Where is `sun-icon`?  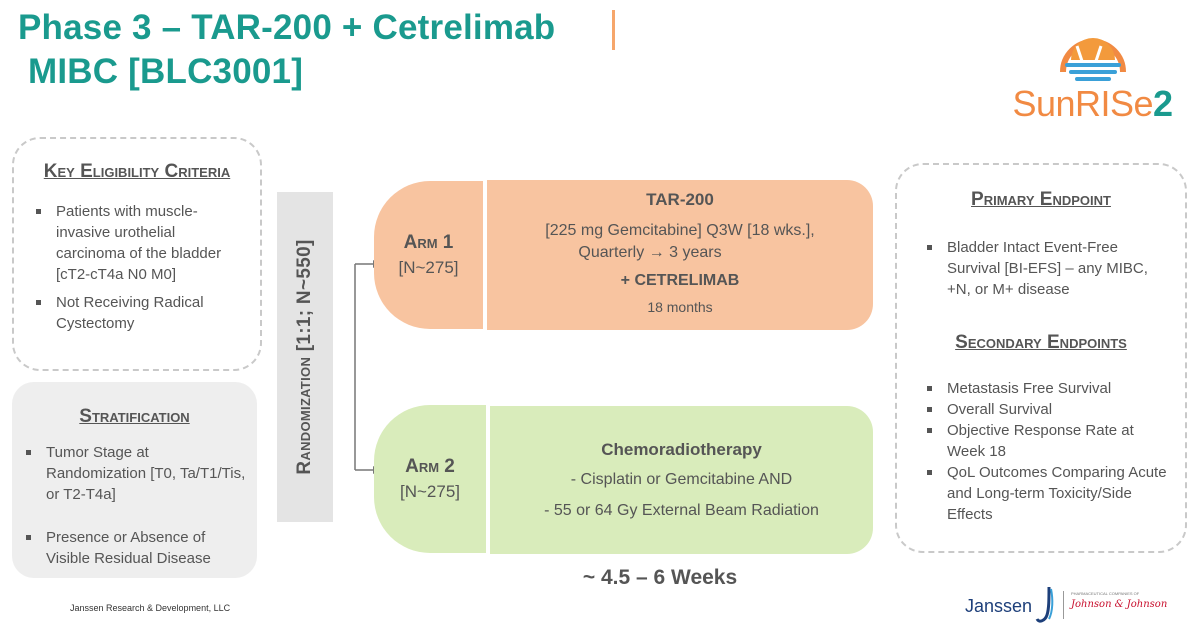 sun-icon is located at coordinates (1093, 59).